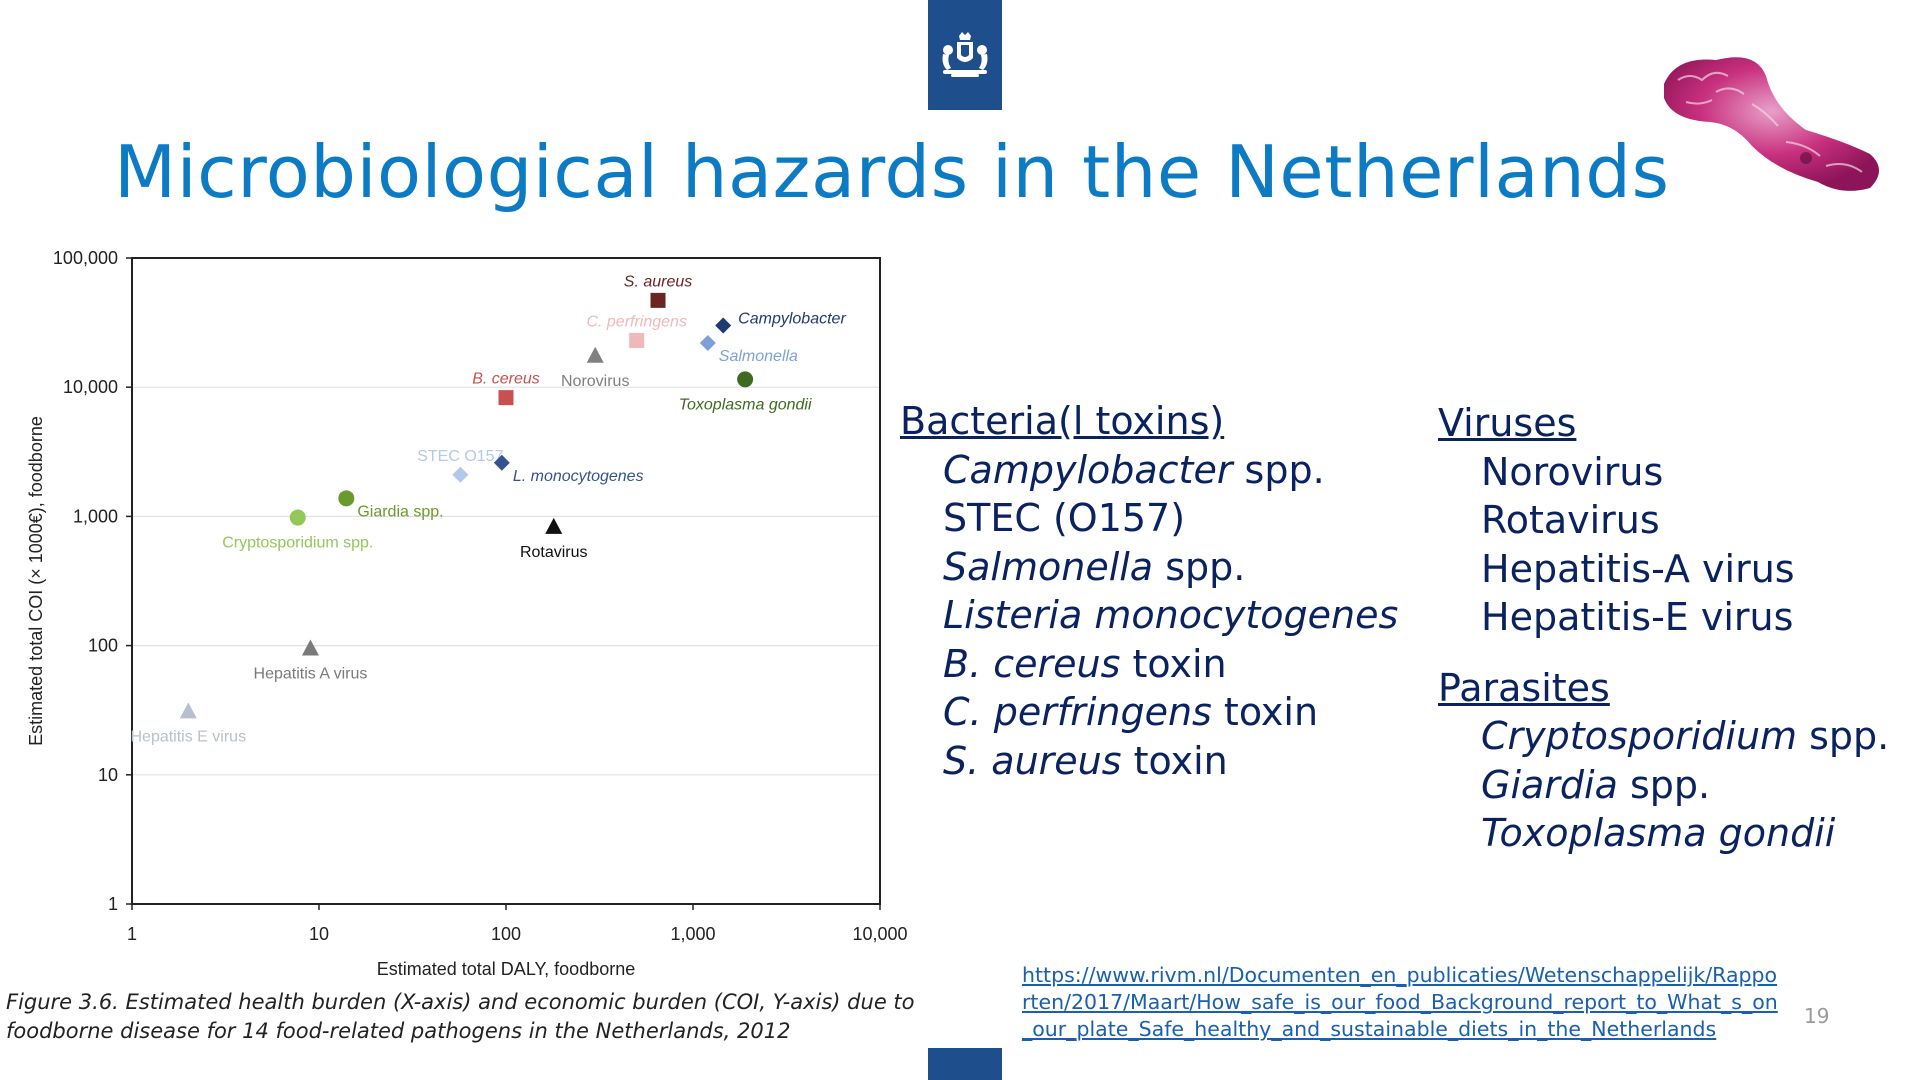 This screenshot has height=1080, width=1920. What do you see at coordinates (707, 342) in the screenshot?
I see `point-salmonella-marker` at bounding box center [707, 342].